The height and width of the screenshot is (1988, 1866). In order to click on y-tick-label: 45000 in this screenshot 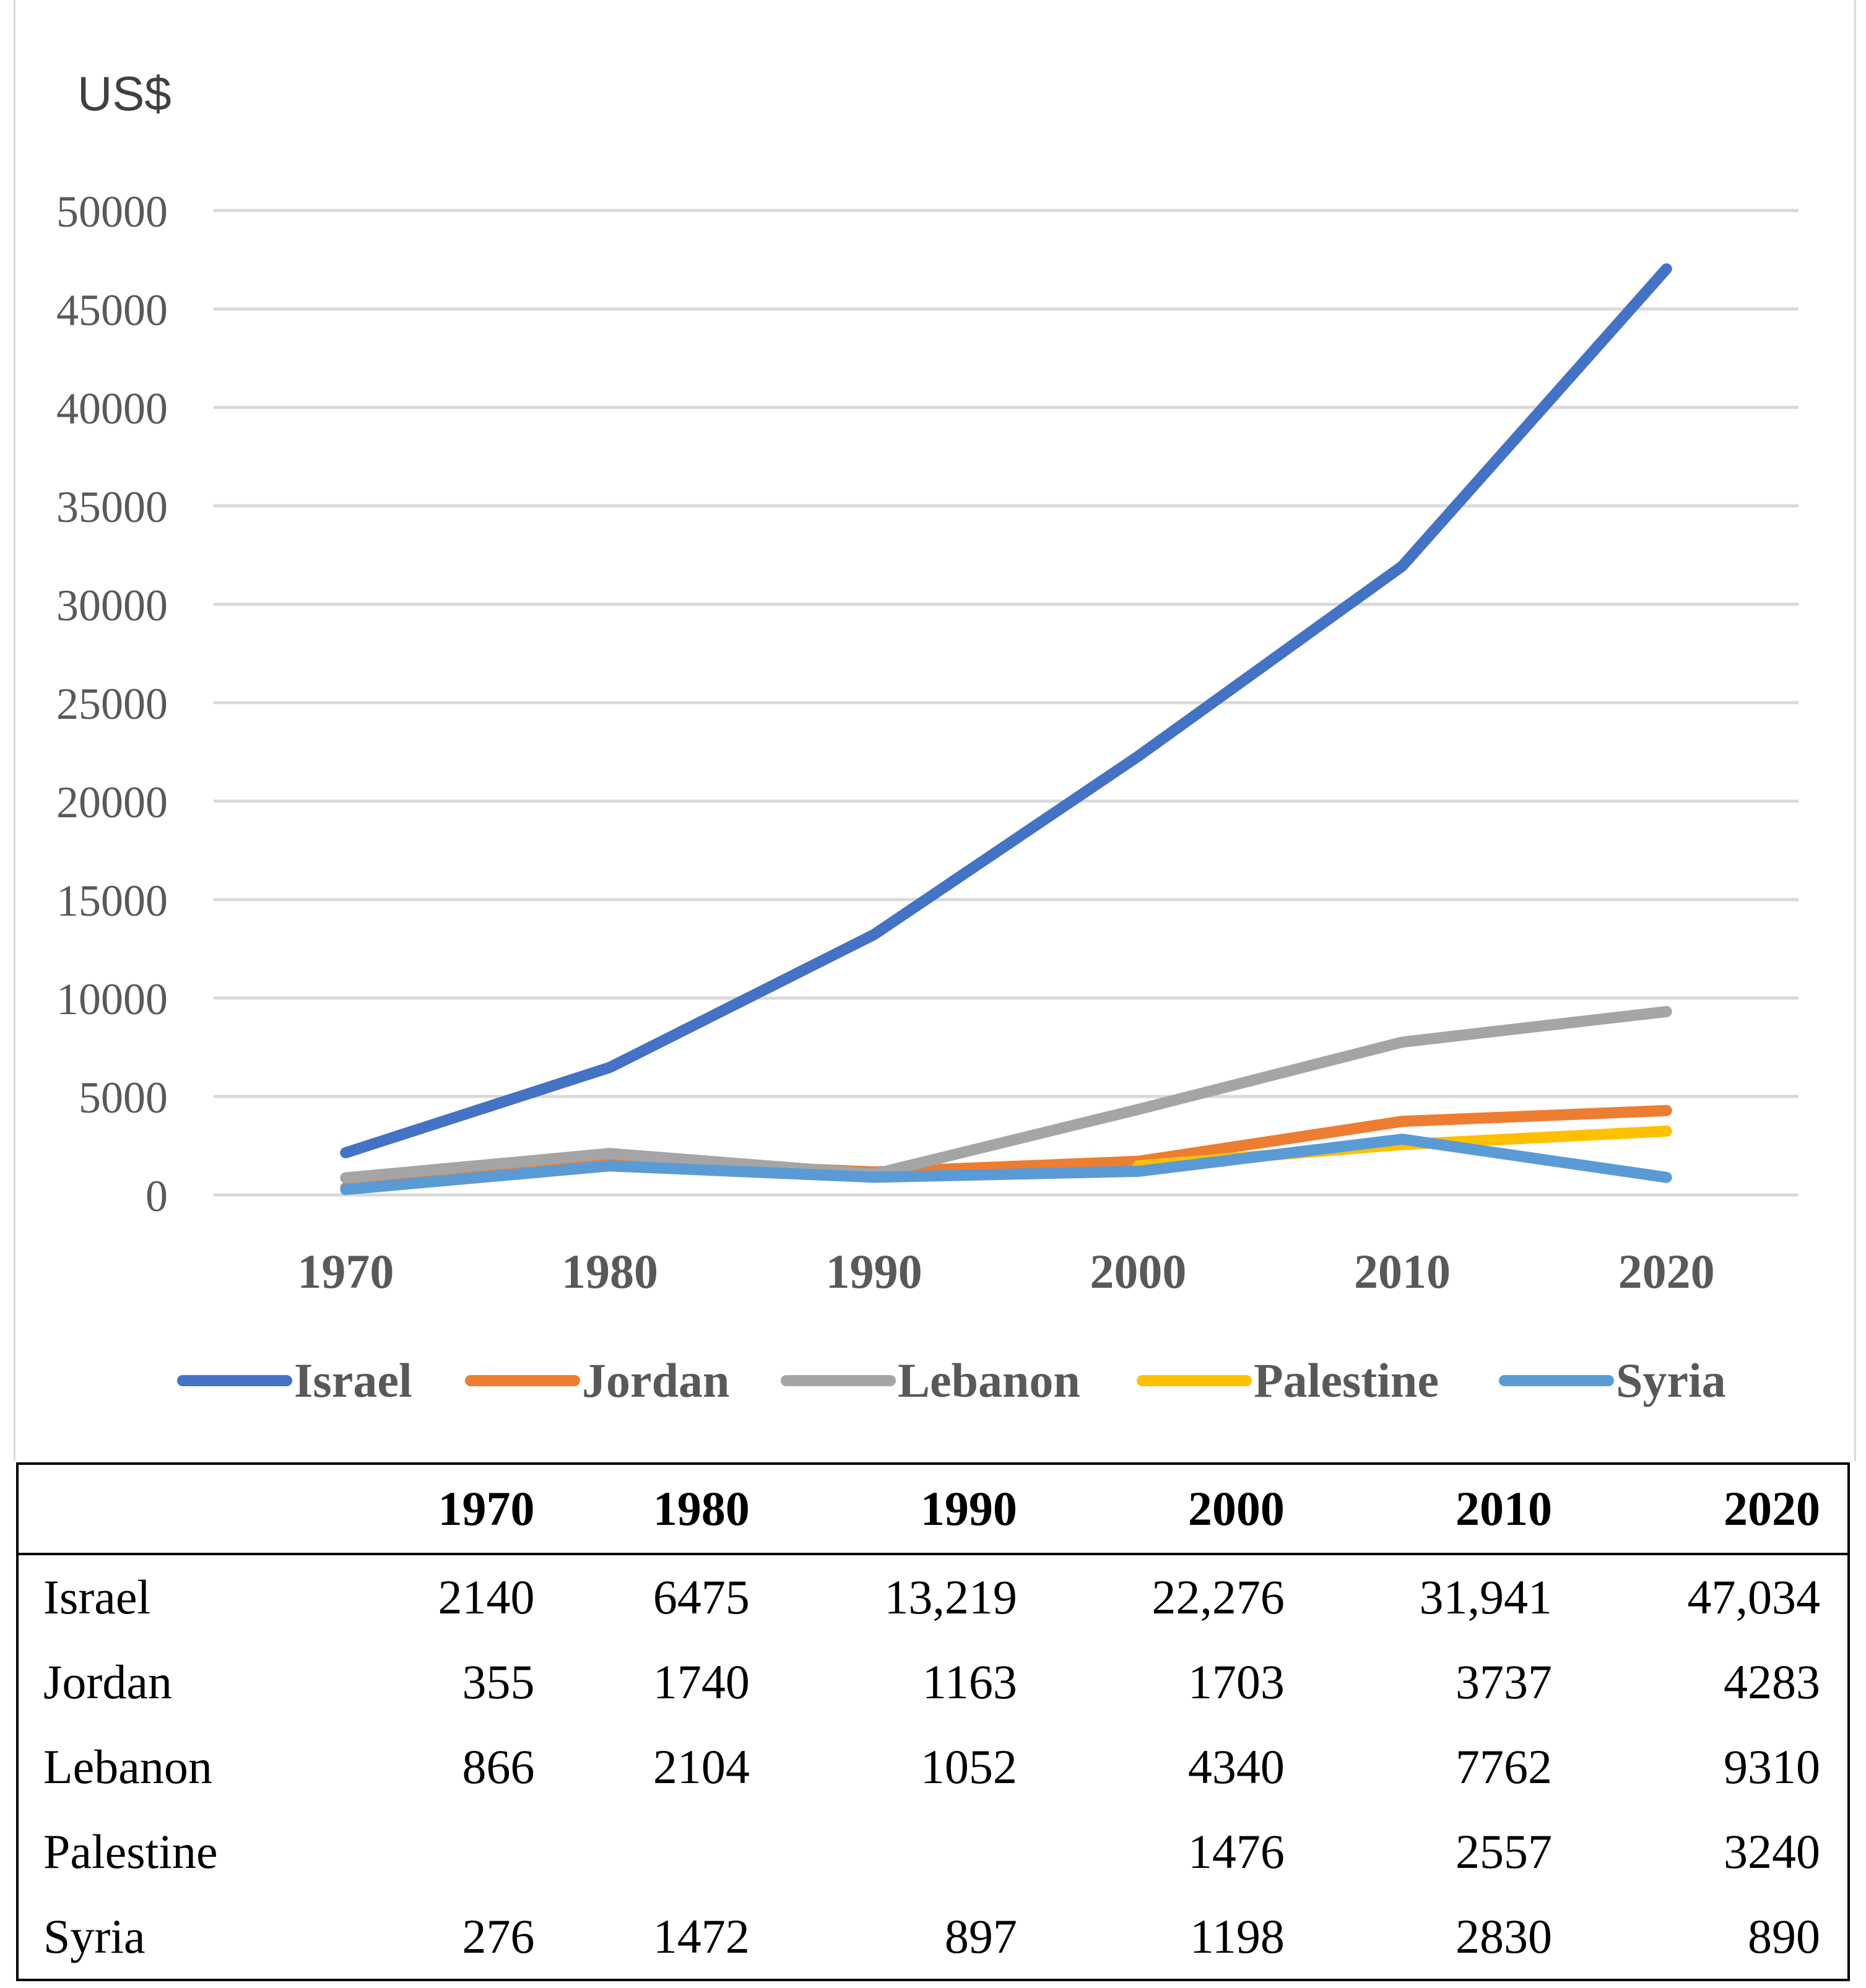, I will do `click(112, 310)`.